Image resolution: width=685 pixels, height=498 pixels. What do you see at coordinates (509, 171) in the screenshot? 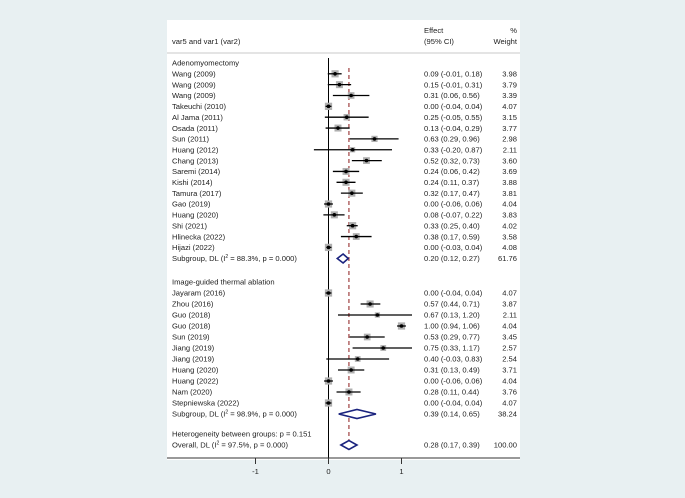
I see `weight-text: 3.69` at bounding box center [509, 171].